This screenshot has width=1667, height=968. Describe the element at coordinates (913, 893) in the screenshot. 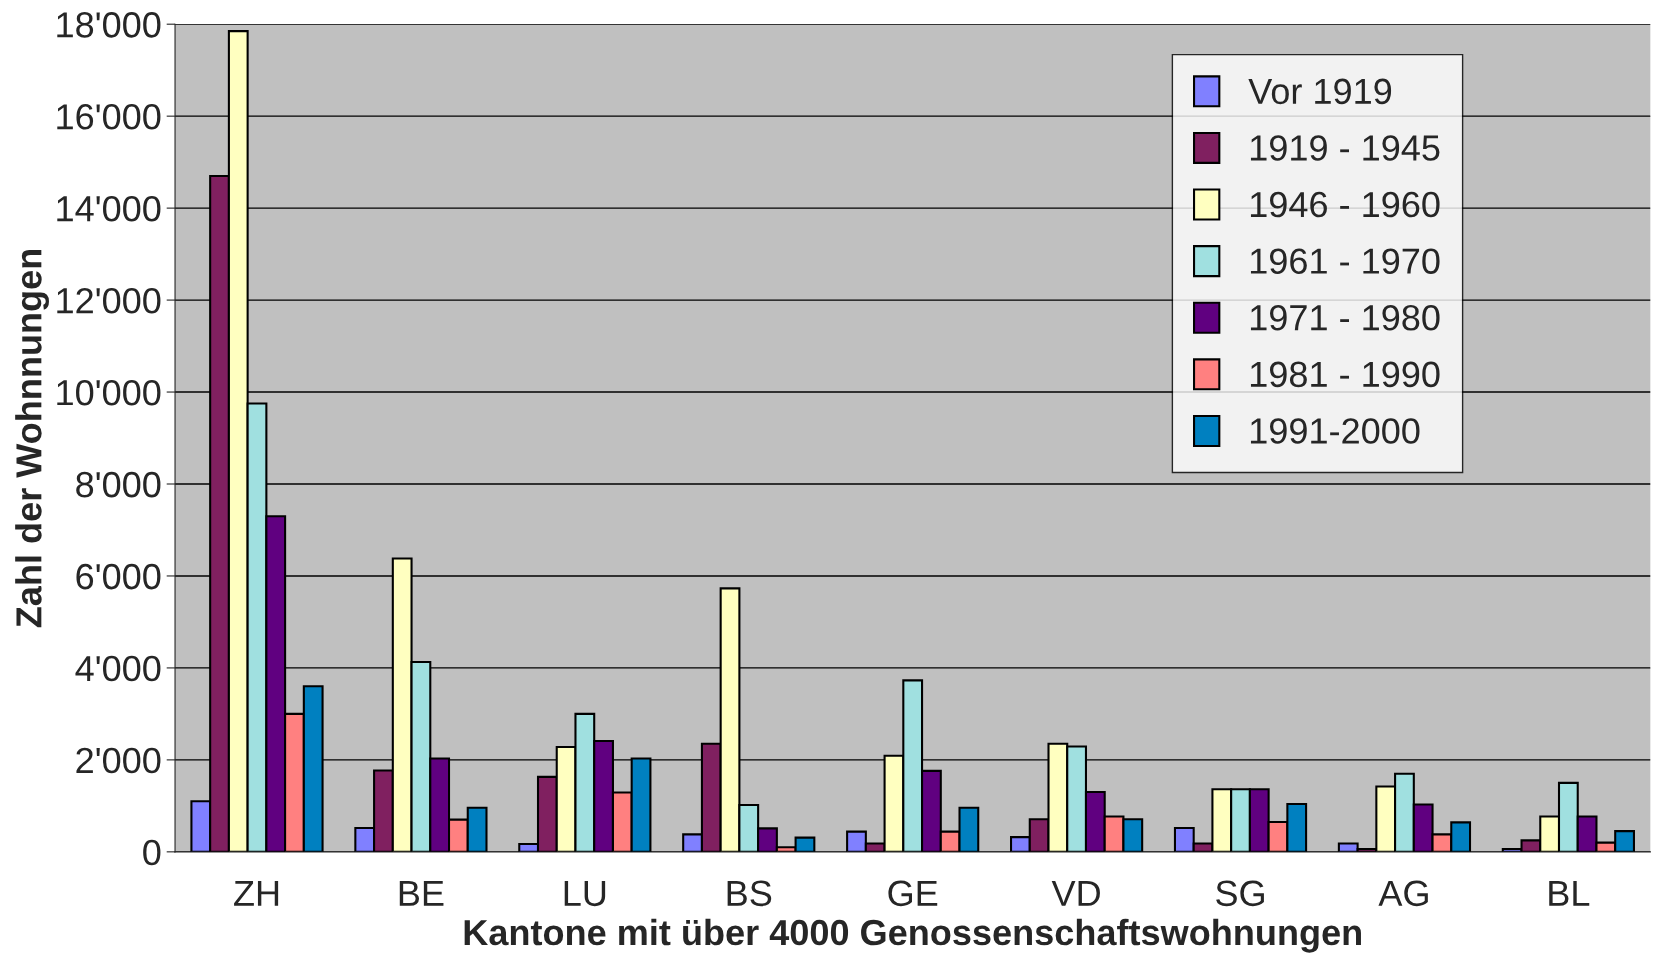

I see `x-tick-label: GE` at that location.